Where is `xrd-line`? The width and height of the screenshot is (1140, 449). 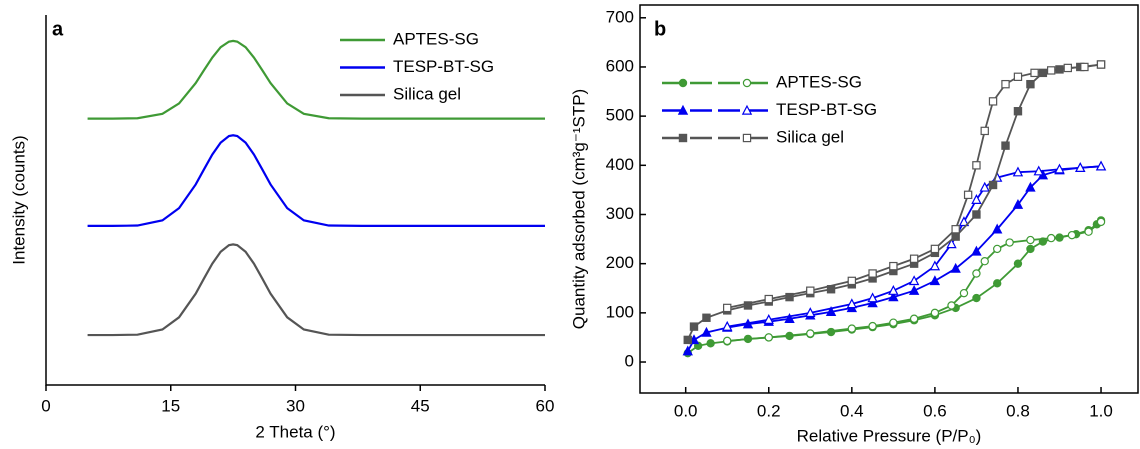 xrd-line is located at coordinates (316, 180).